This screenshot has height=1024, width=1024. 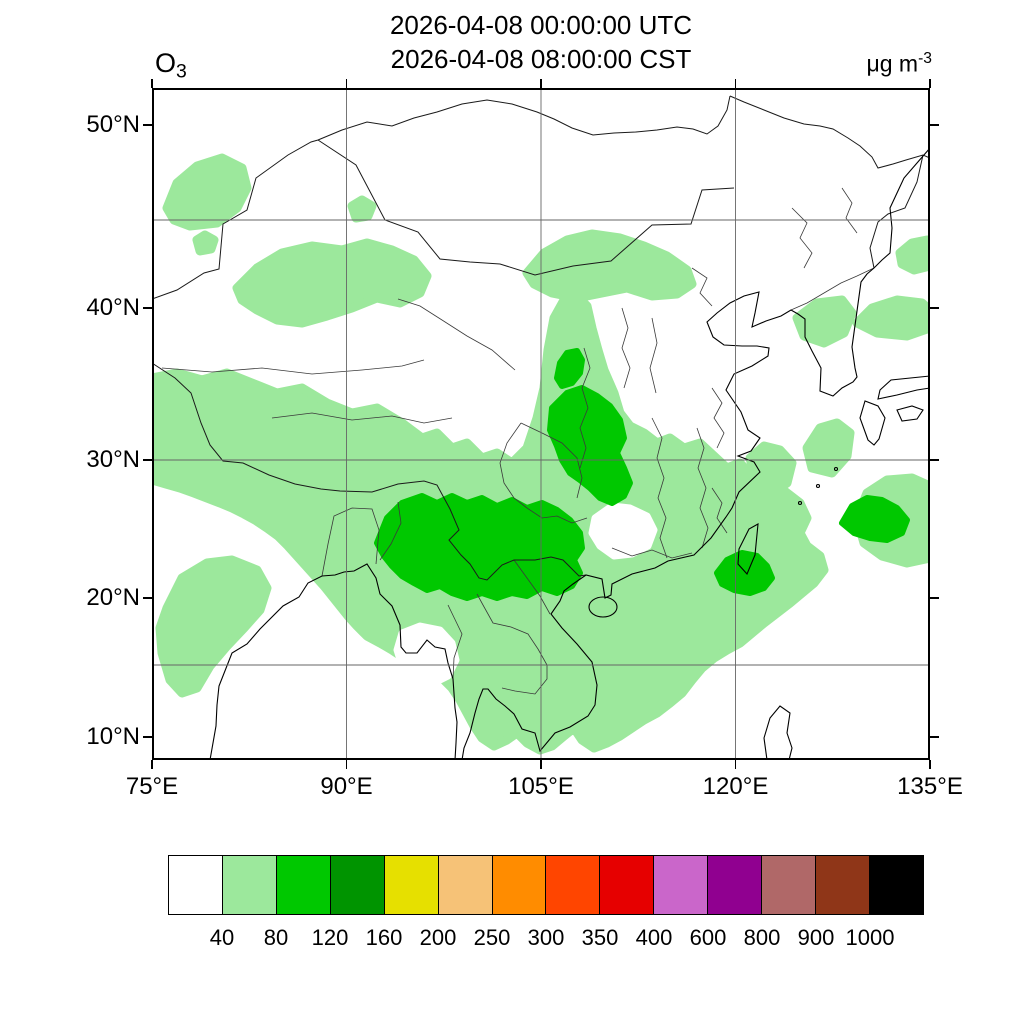 I want to click on lat-tick-label: 40°N, so click(x=113, y=307).